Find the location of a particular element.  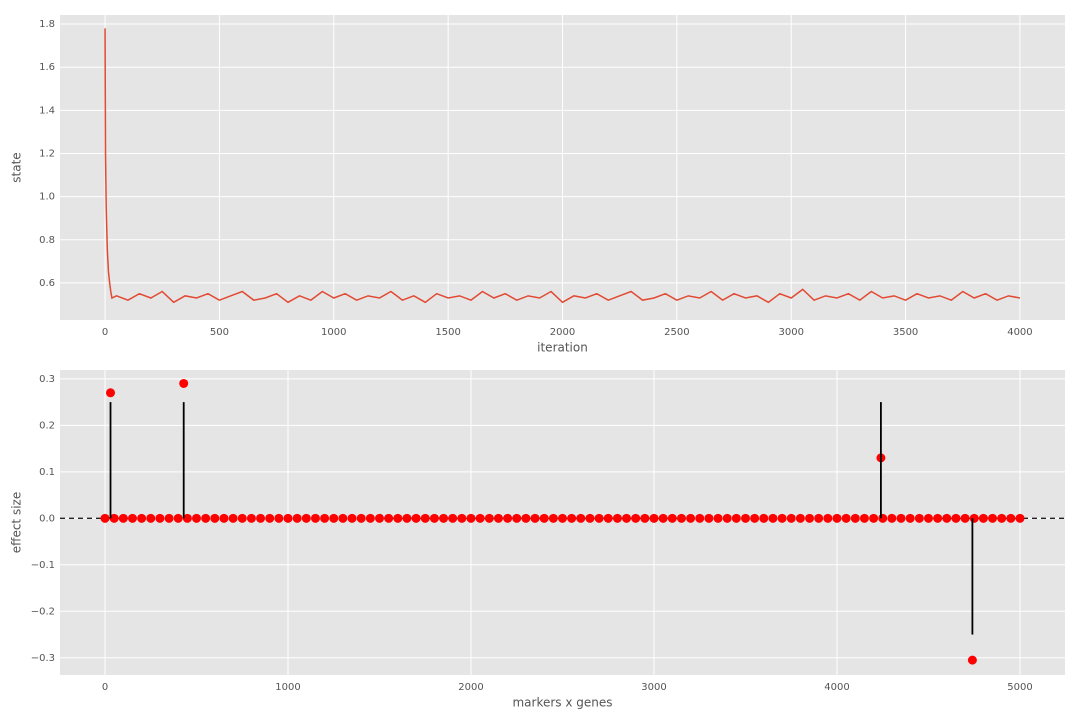

x-tick-label: 4000 is located at coordinates (836, 687).